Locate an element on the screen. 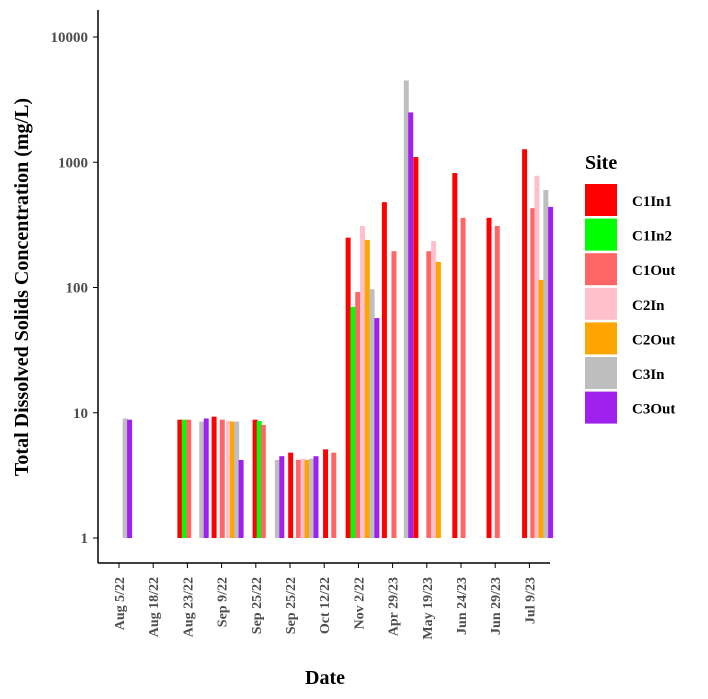 This screenshot has height=699, width=708. legend-key-c2out is located at coordinates (601, 338).